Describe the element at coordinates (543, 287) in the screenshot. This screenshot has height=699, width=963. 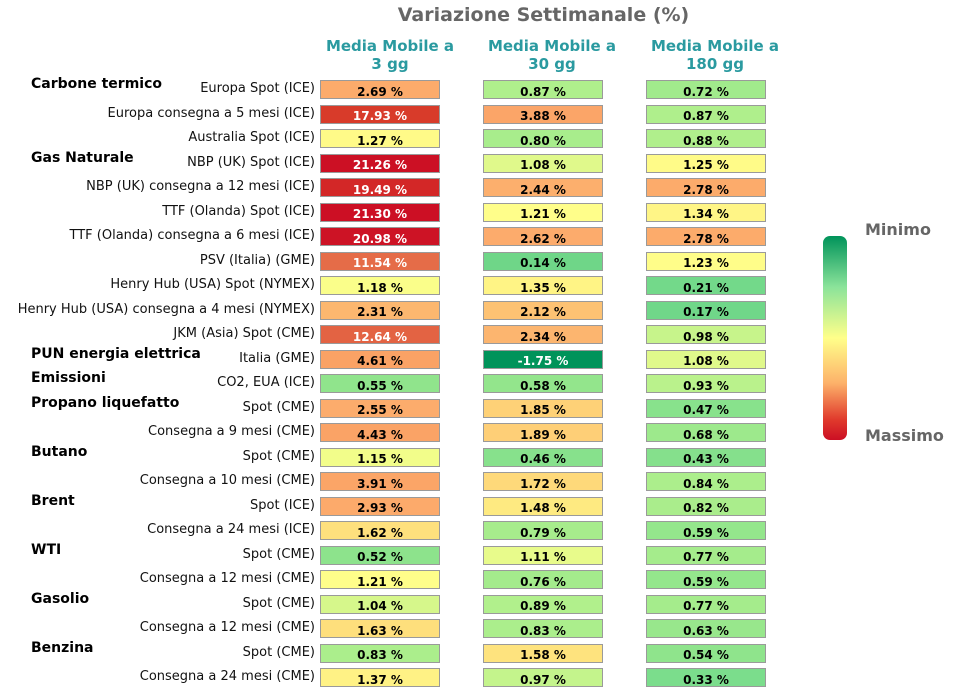
I see `cell-value: 1.35 %` at that location.